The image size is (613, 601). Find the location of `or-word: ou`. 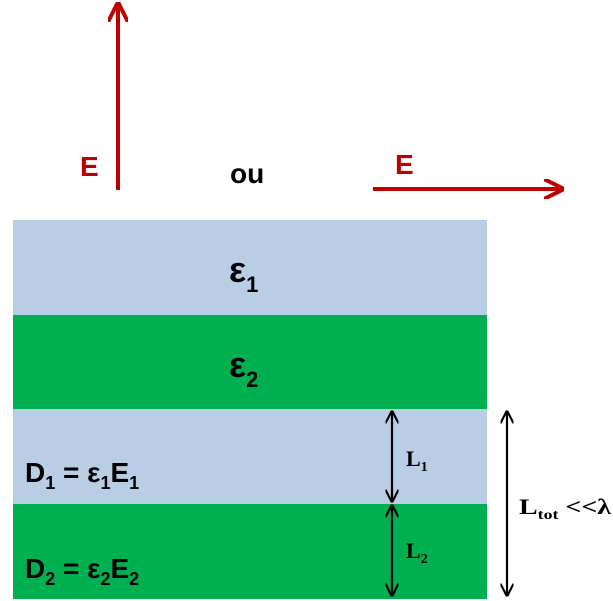

or-word: ou is located at coordinates (247, 173).